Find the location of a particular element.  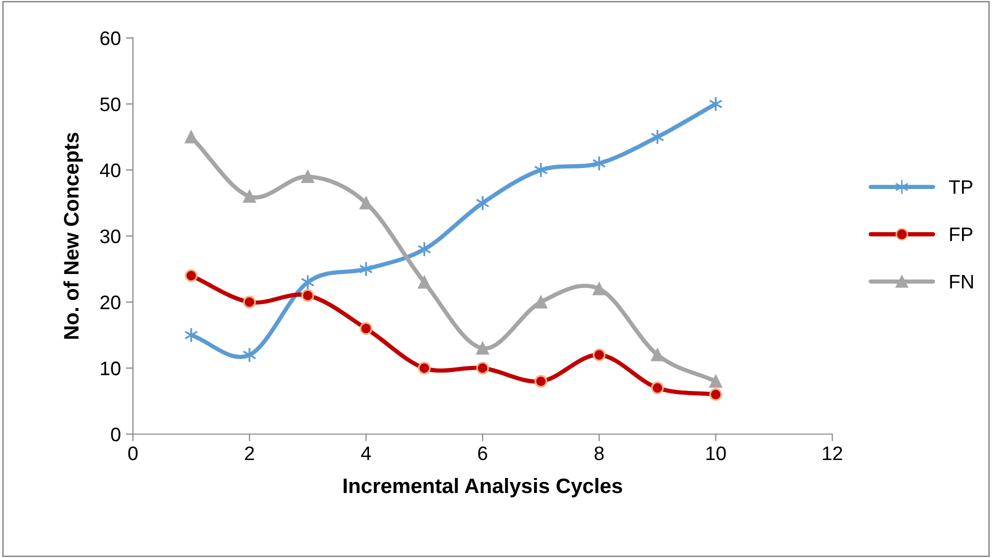

y-tick-label: 60 is located at coordinates (110, 38).